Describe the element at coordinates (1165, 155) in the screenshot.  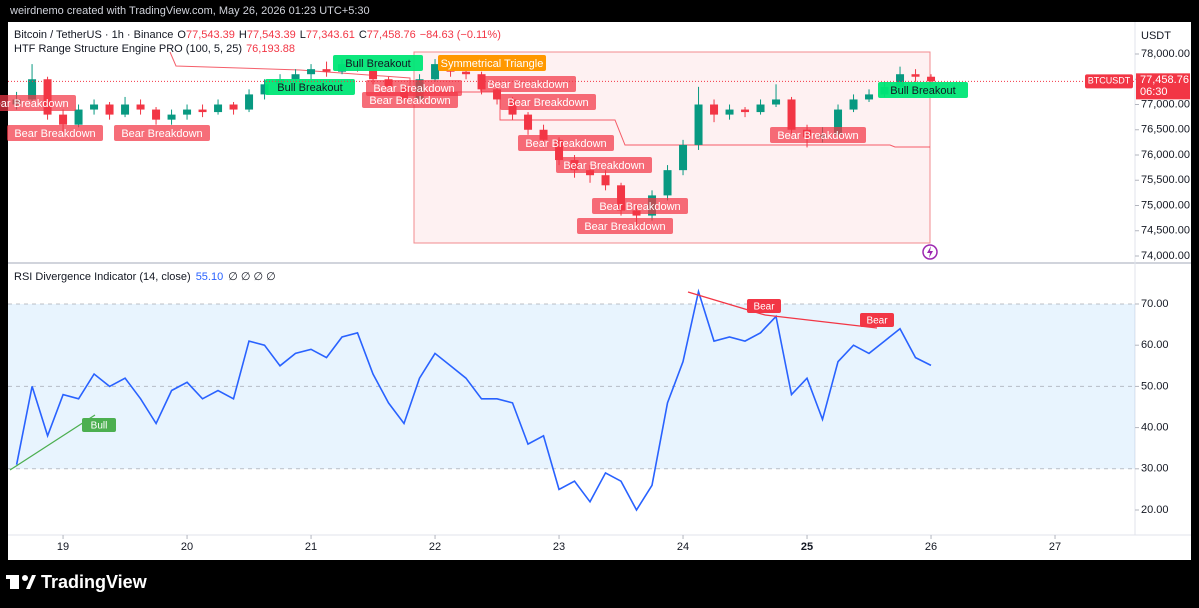
I see `y-tick-label: 76,000.00` at that location.